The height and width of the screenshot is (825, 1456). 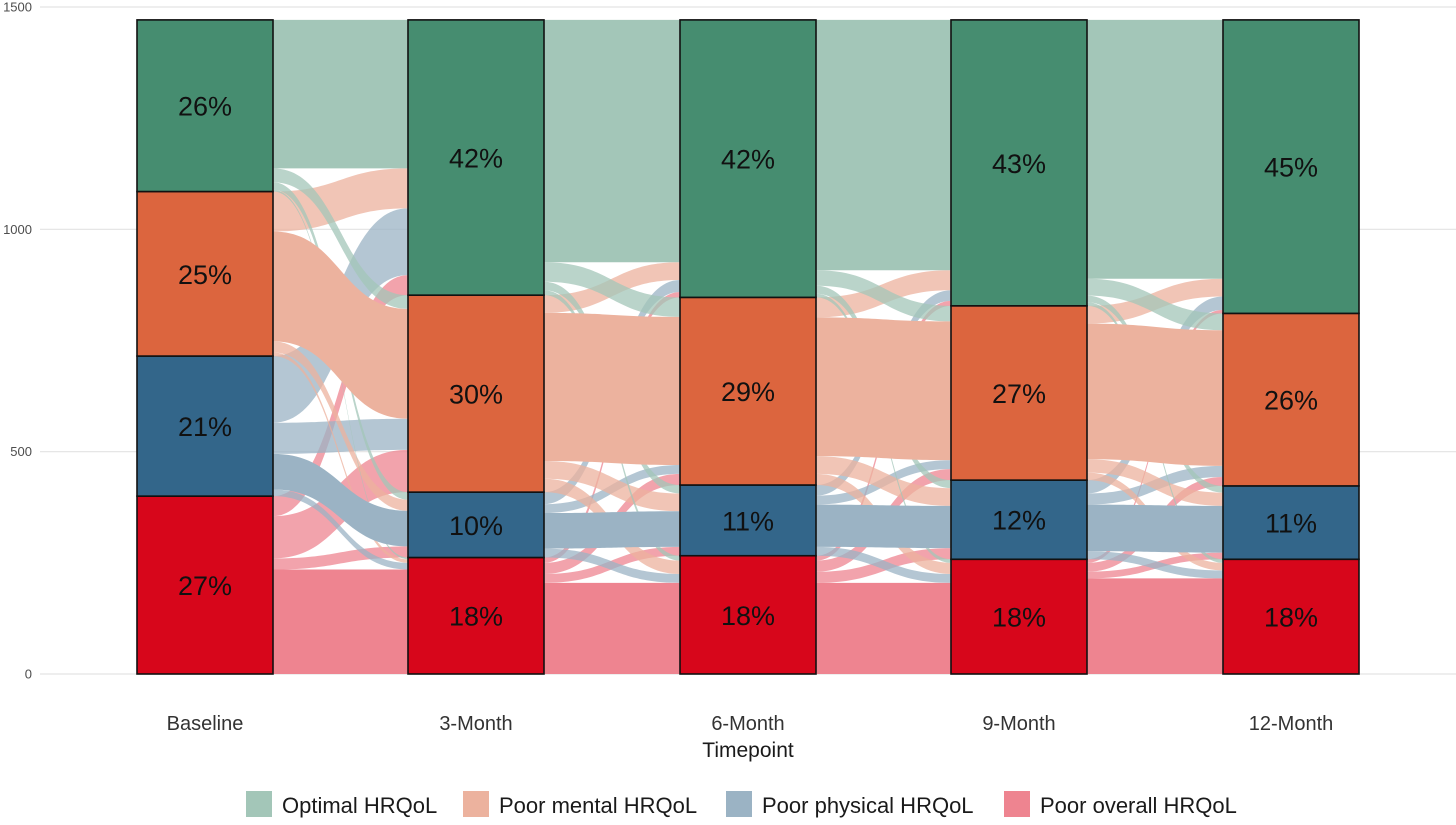 I want to click on legend-item-physical: Poor physical HRQoL, so click(x=850, y=804).